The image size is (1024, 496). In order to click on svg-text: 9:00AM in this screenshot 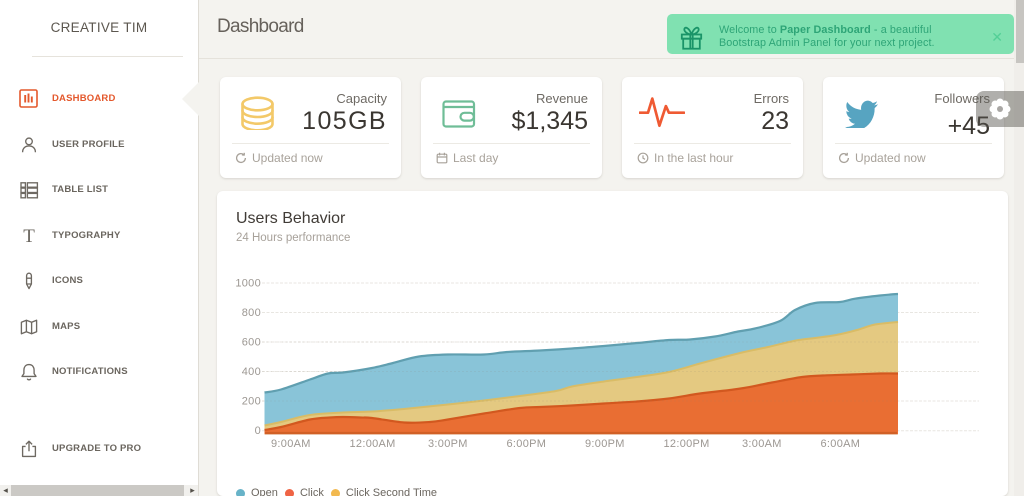, I will do `click(291, 444)`.